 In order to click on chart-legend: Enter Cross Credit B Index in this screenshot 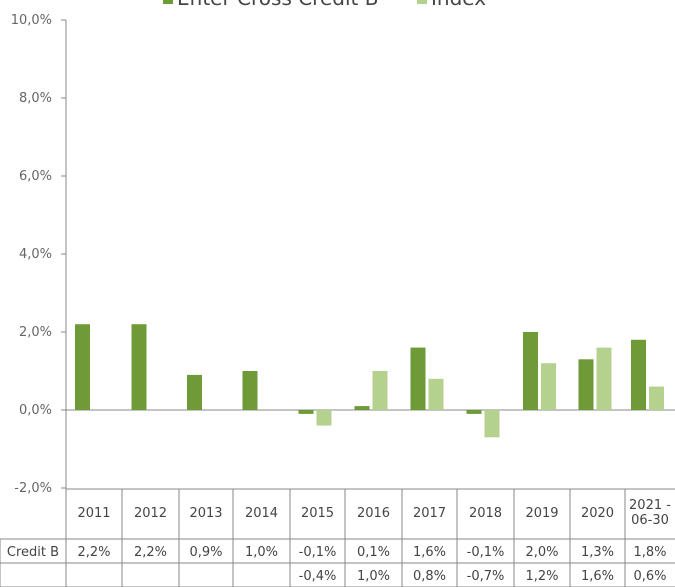, I will do `click(324, 5)`.